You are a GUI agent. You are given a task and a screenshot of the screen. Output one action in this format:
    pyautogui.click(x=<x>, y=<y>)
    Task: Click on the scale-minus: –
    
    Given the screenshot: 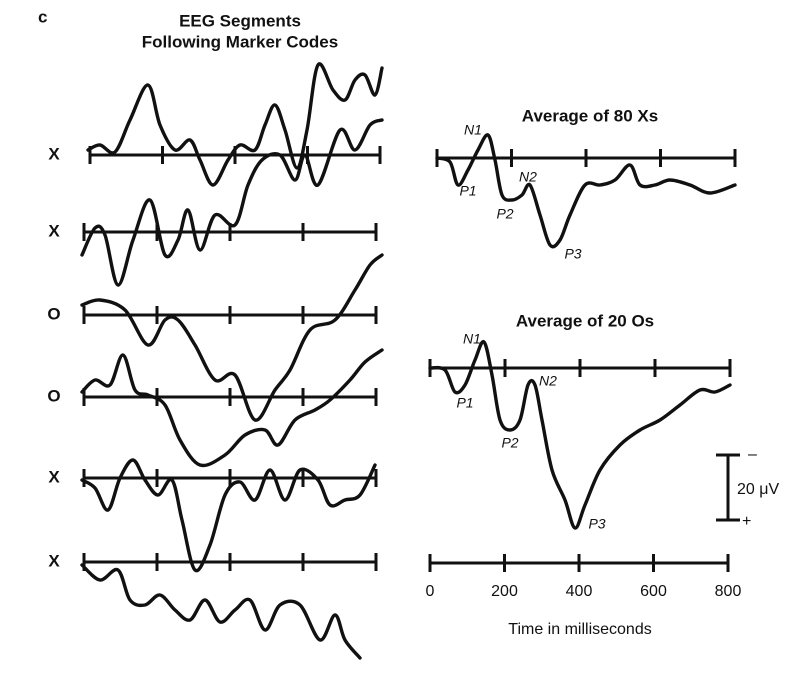 What is the action you would take?
    pyautogui.click(x=752, y=454)
    